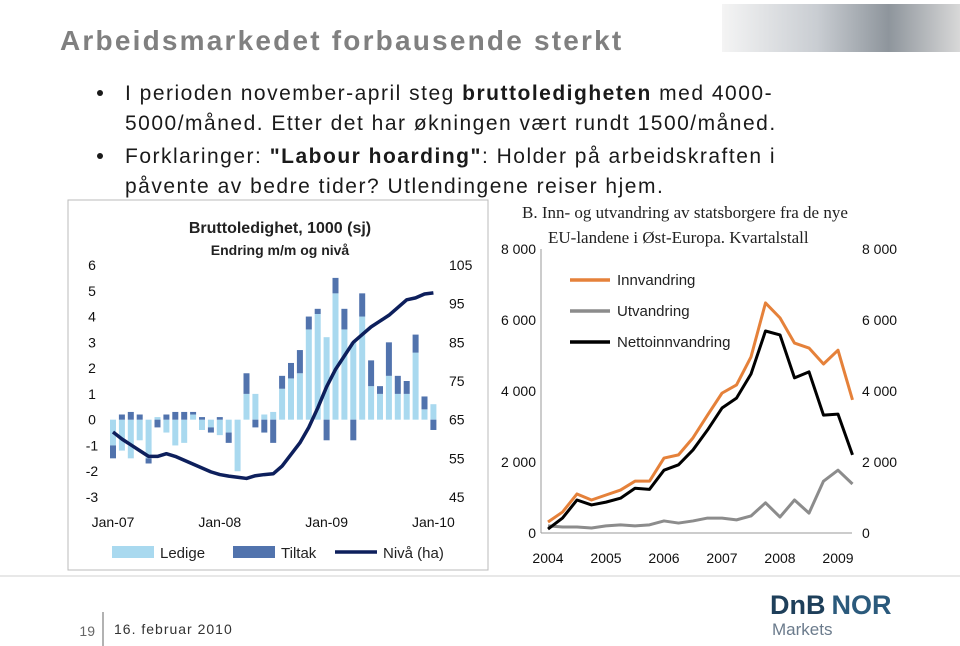  Describe the element at coordinates (280, 228) in the screenshot. I see `chart-title: Bruttoledighet, 1000 (sj)` at that location.